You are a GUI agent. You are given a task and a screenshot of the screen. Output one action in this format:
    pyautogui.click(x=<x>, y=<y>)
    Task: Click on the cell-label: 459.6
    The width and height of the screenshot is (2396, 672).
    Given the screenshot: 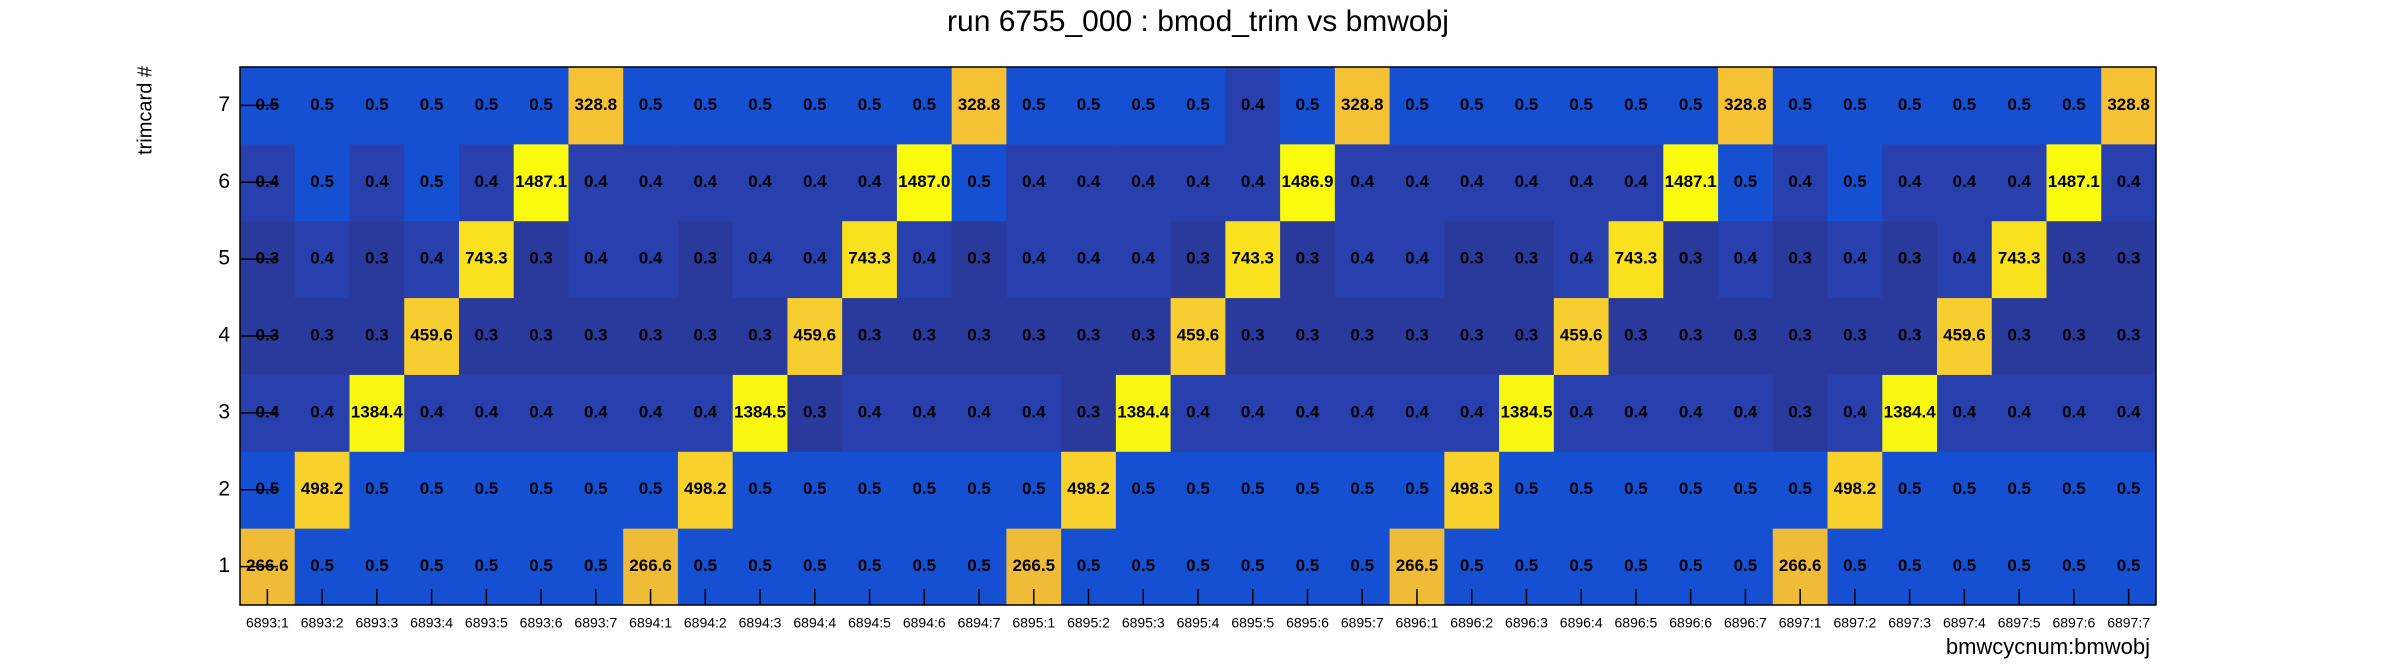 What is the action you would take?
    pyautogui.click(x=815, y=334)
    